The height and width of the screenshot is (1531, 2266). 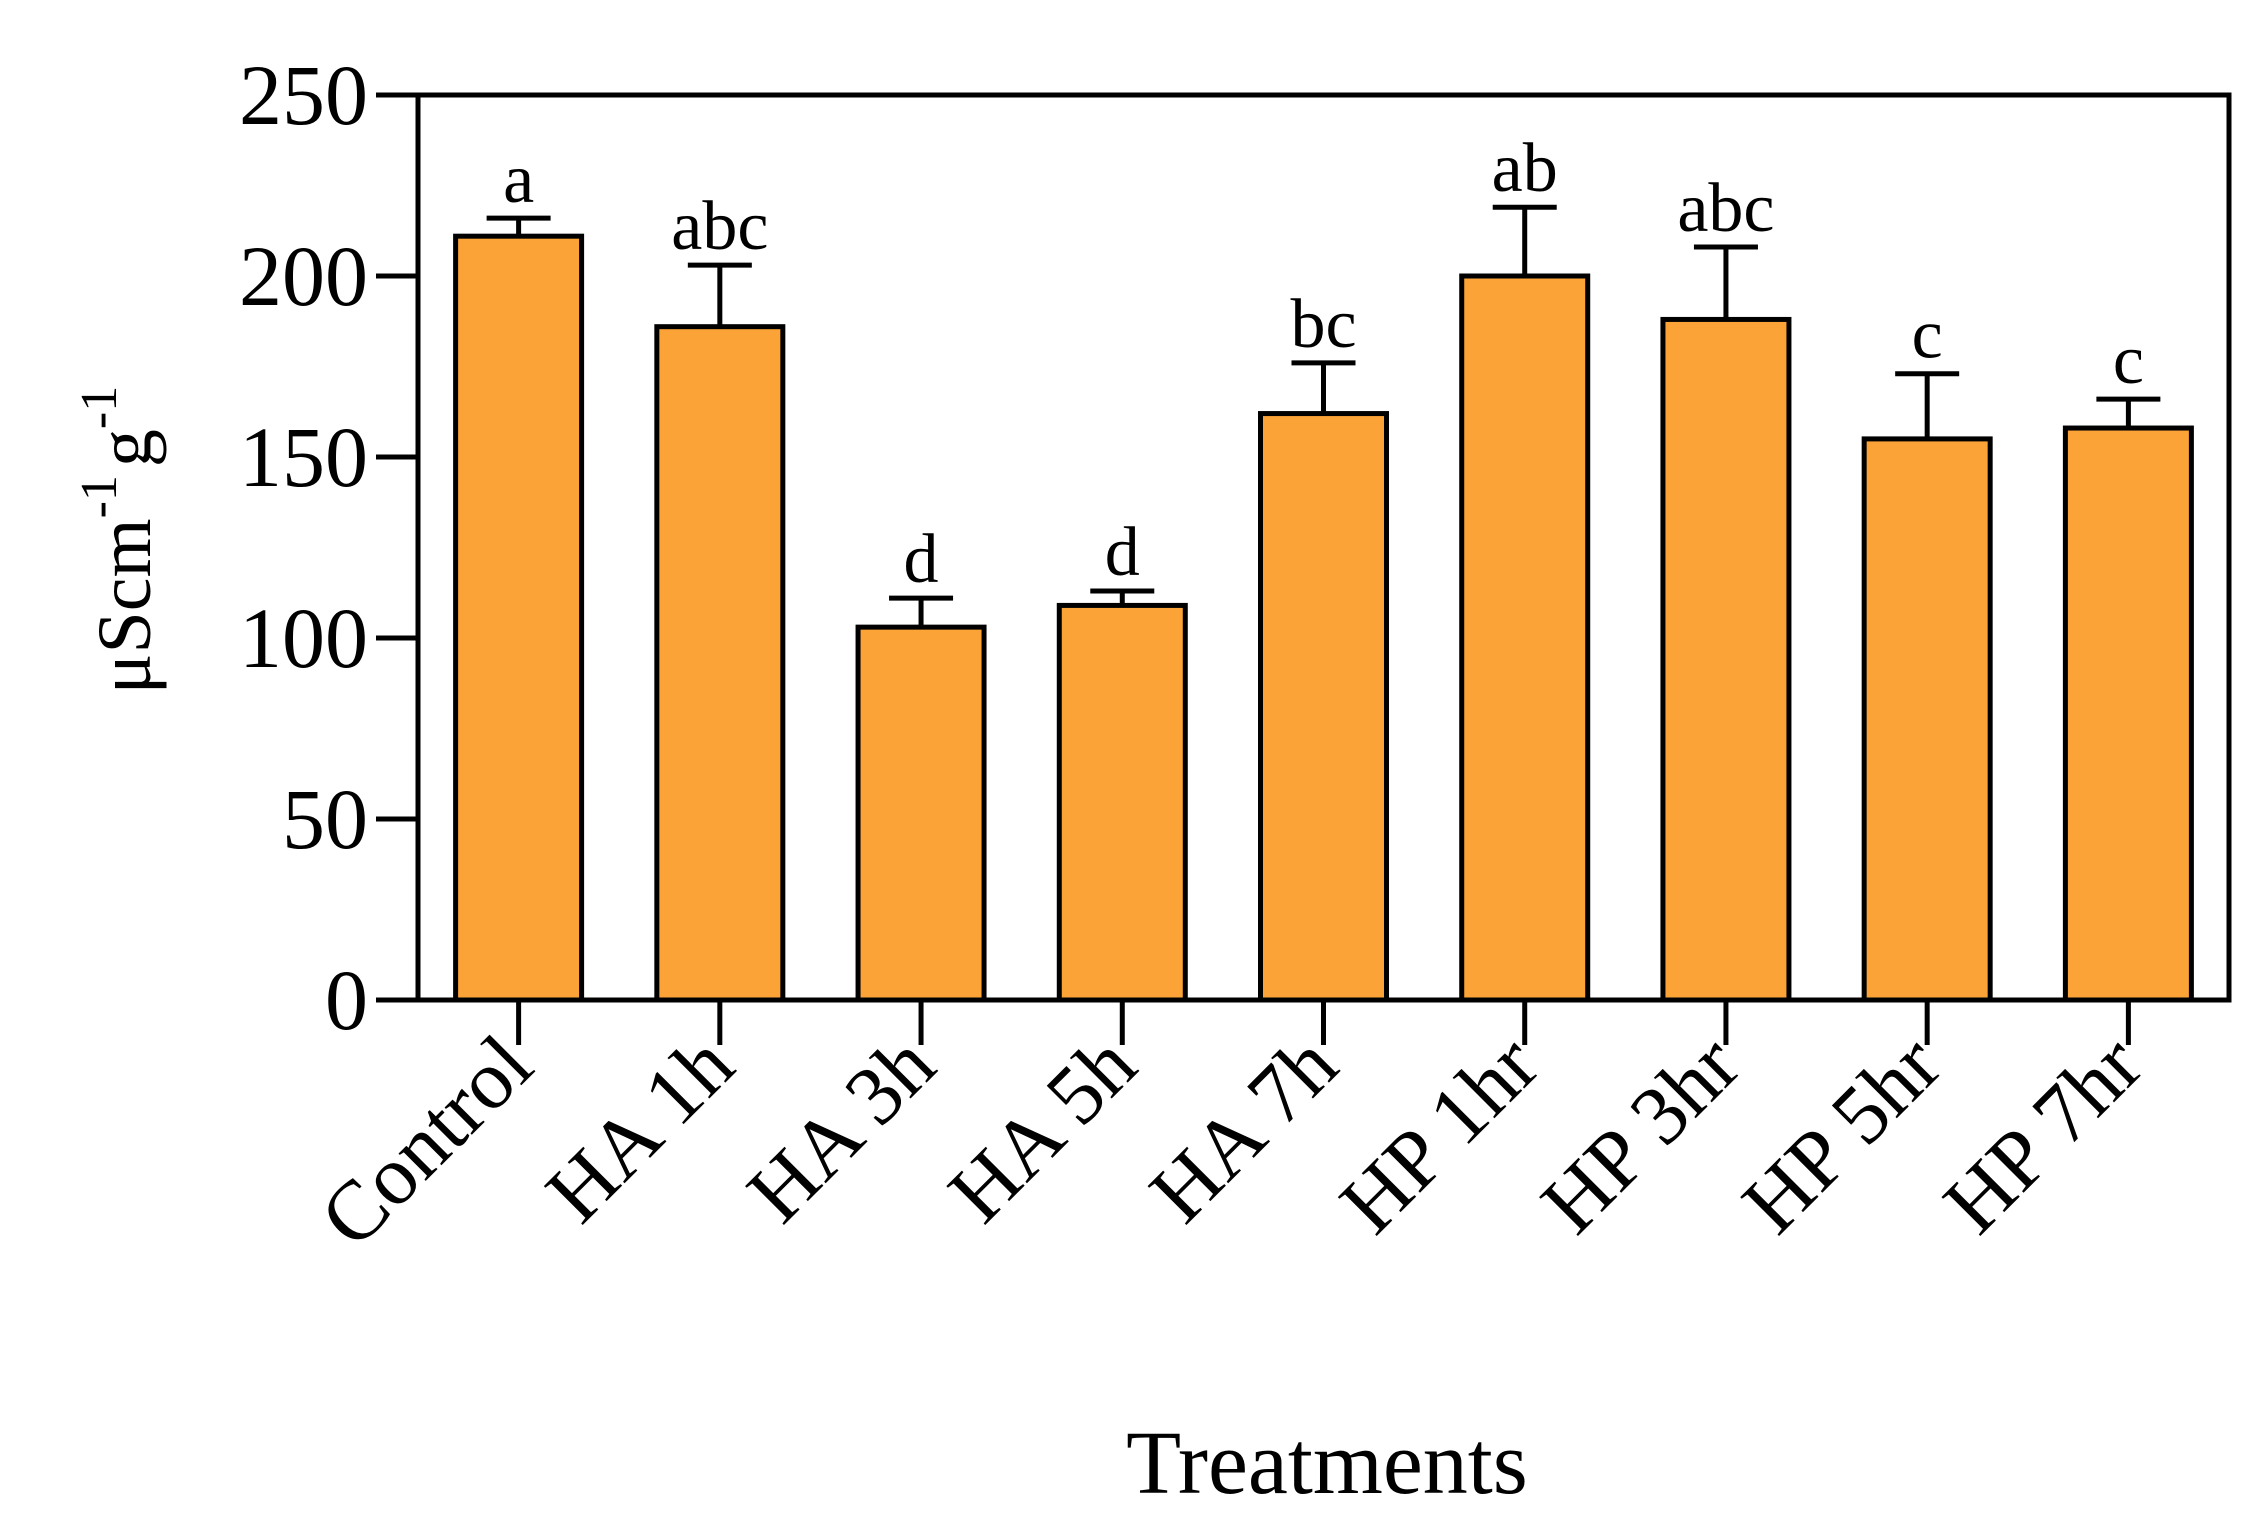 What do you see at coordinates (303, 638) in the screenshot?
I see `y-tick-label: 100` at bounding box center [303, 638].